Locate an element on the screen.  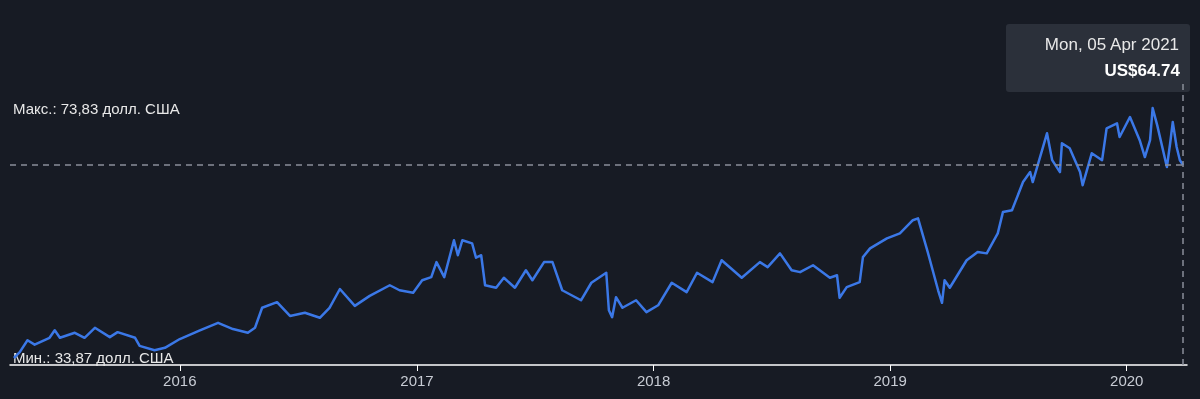
x-tick-label: 2018 is located at coordinates (653, 380).